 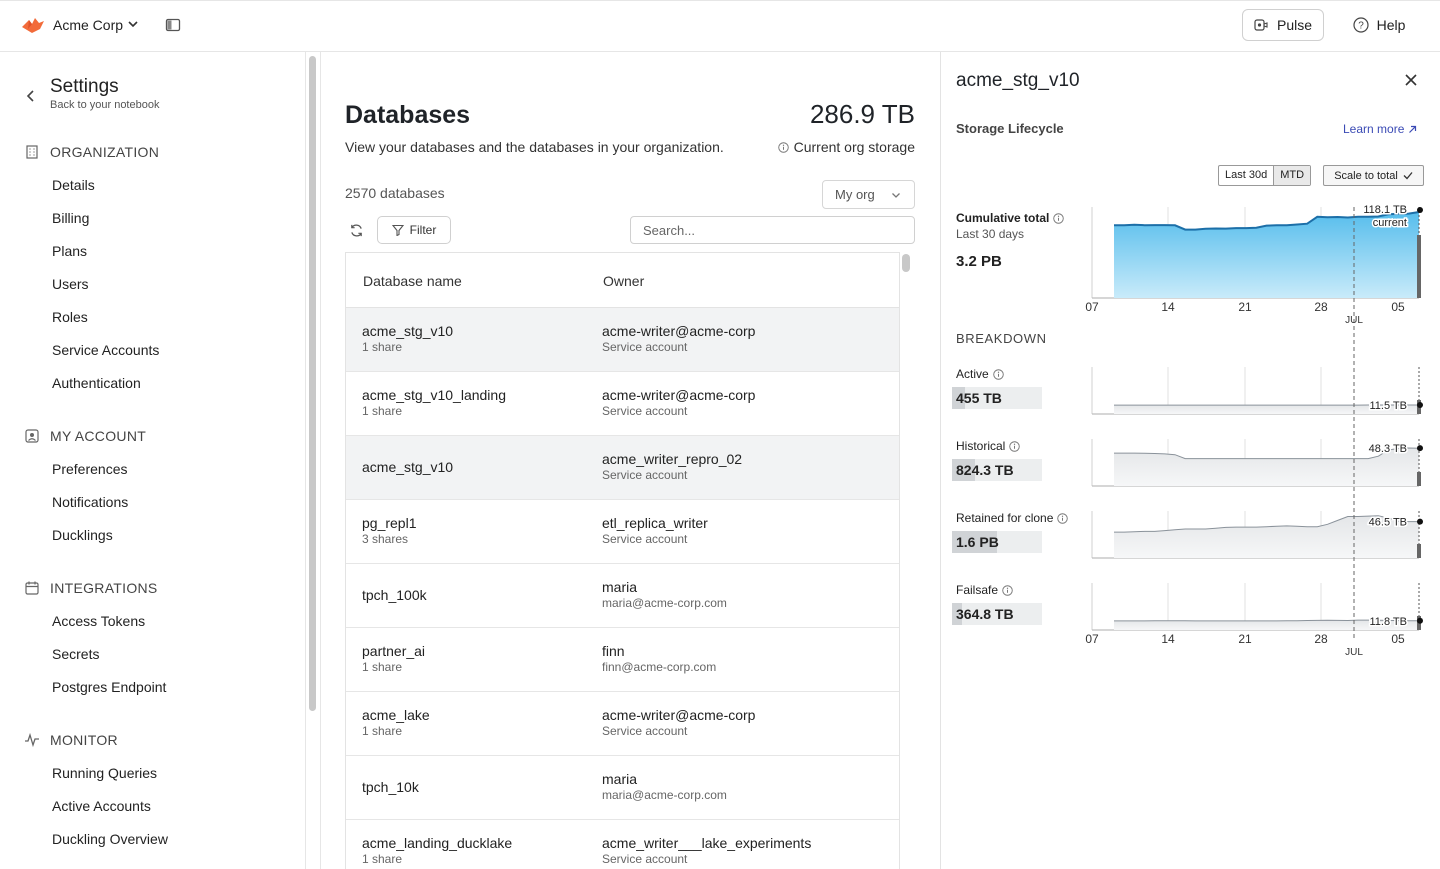 I want to click on historical-end-bar, so click(x=1419, y=479).